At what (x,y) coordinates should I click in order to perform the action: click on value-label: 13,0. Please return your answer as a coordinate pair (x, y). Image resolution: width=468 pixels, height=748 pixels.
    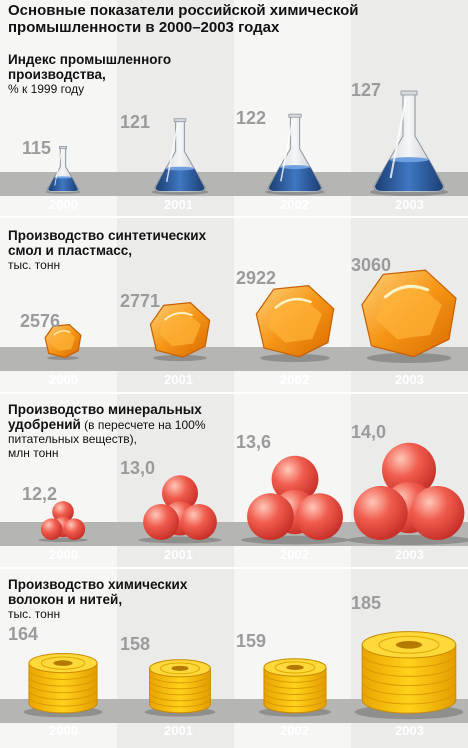
    Looking at the image, I should click on (137, 468).